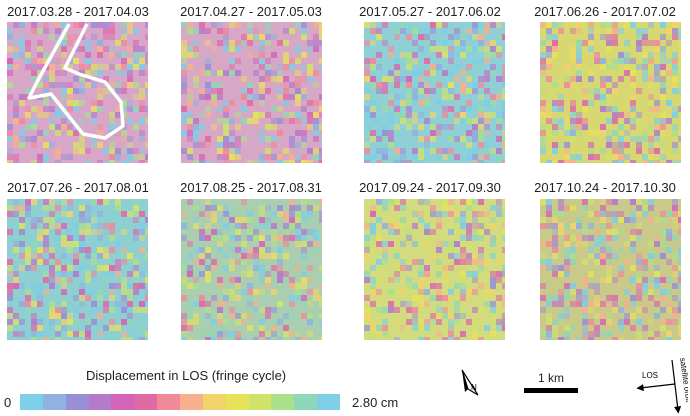  I want to click on panel-caption: 2017.03.28 - 2017.04.03, so click(78, 11).